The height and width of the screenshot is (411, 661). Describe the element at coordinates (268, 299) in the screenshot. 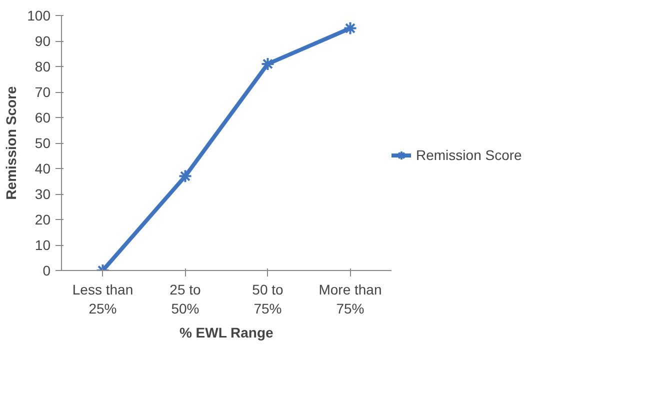

I see `x-tick-label: 50 to 75%` at that location.